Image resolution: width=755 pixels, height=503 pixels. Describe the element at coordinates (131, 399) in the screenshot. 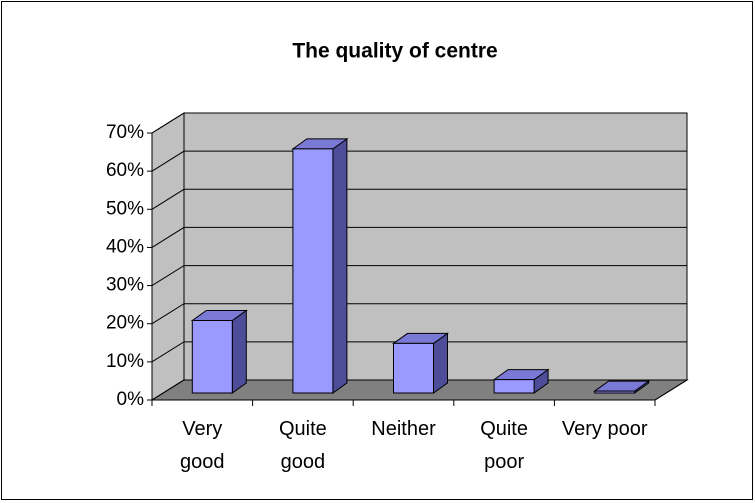

I see `y-tick-label: 0%` at that location.